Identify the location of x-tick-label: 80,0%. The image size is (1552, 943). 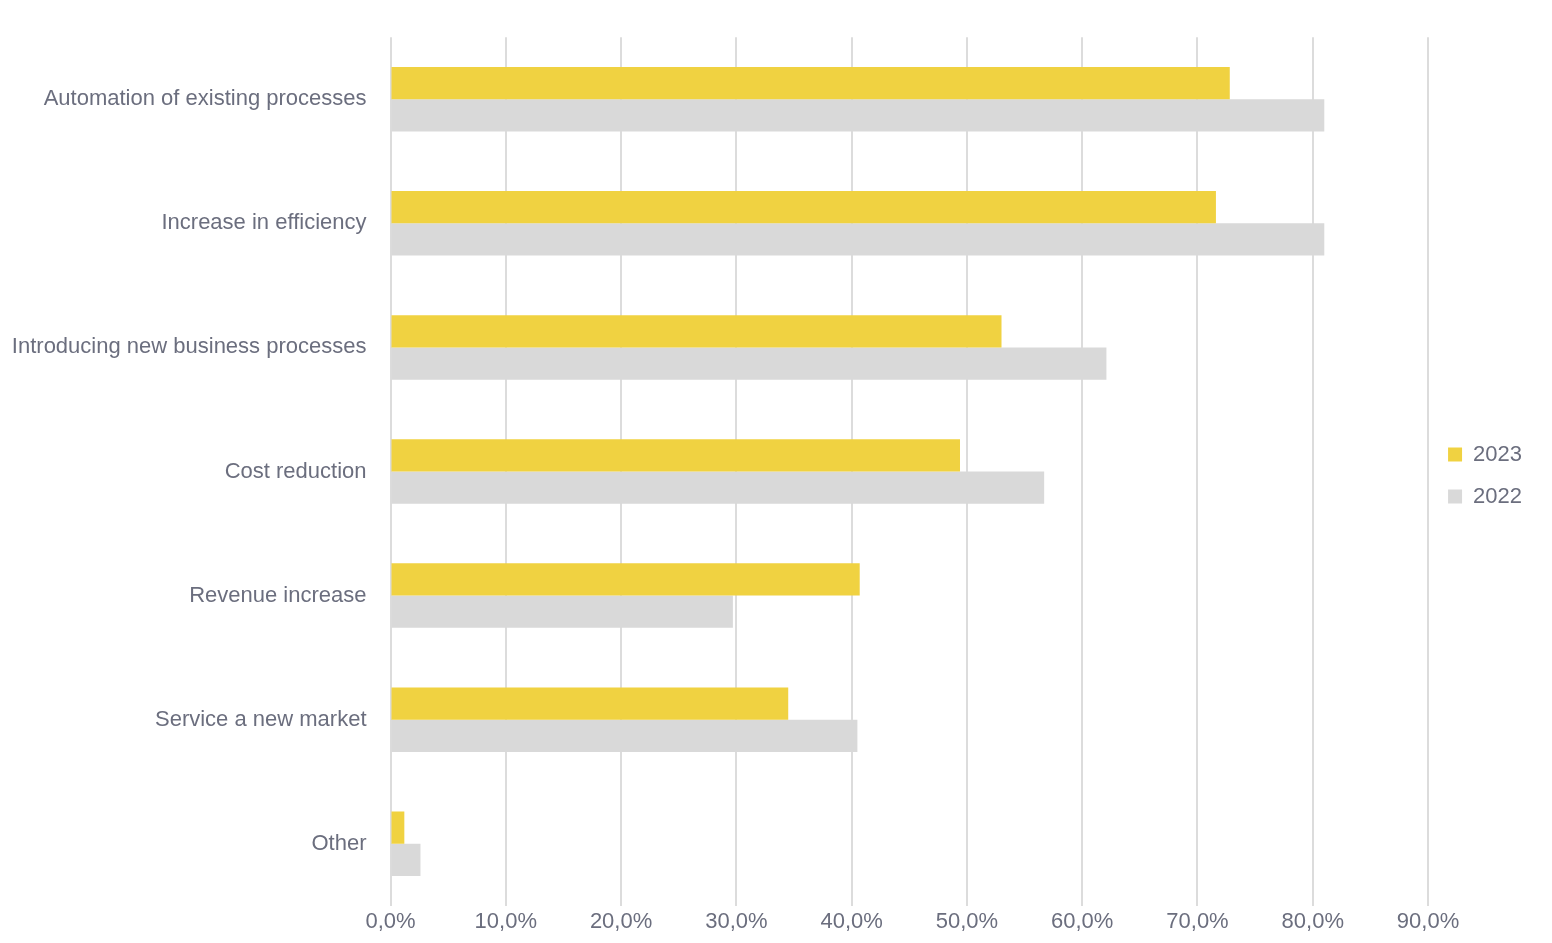
(1312, 921).